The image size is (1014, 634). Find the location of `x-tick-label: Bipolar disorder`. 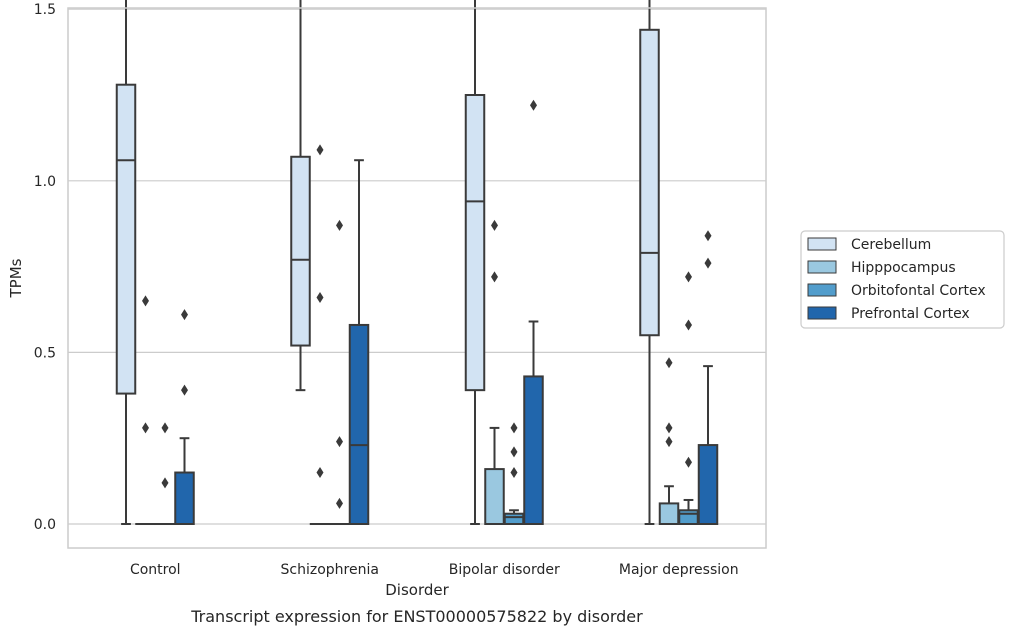

x-tick-label: Bipolar disorder is located at coordinates (504, 570).